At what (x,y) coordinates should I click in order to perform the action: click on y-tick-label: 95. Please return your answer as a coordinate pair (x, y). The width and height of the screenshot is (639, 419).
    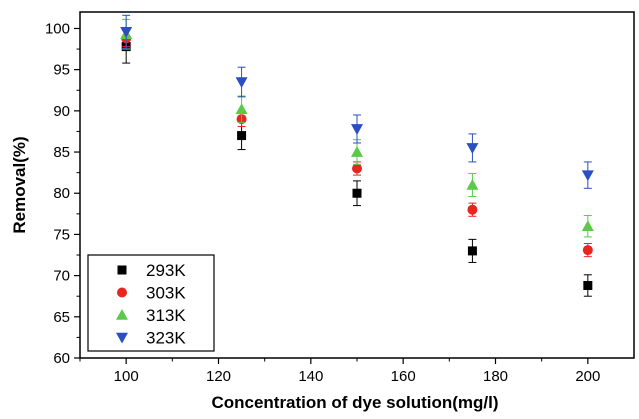
    Looking at the image, I should click on (61, 70).